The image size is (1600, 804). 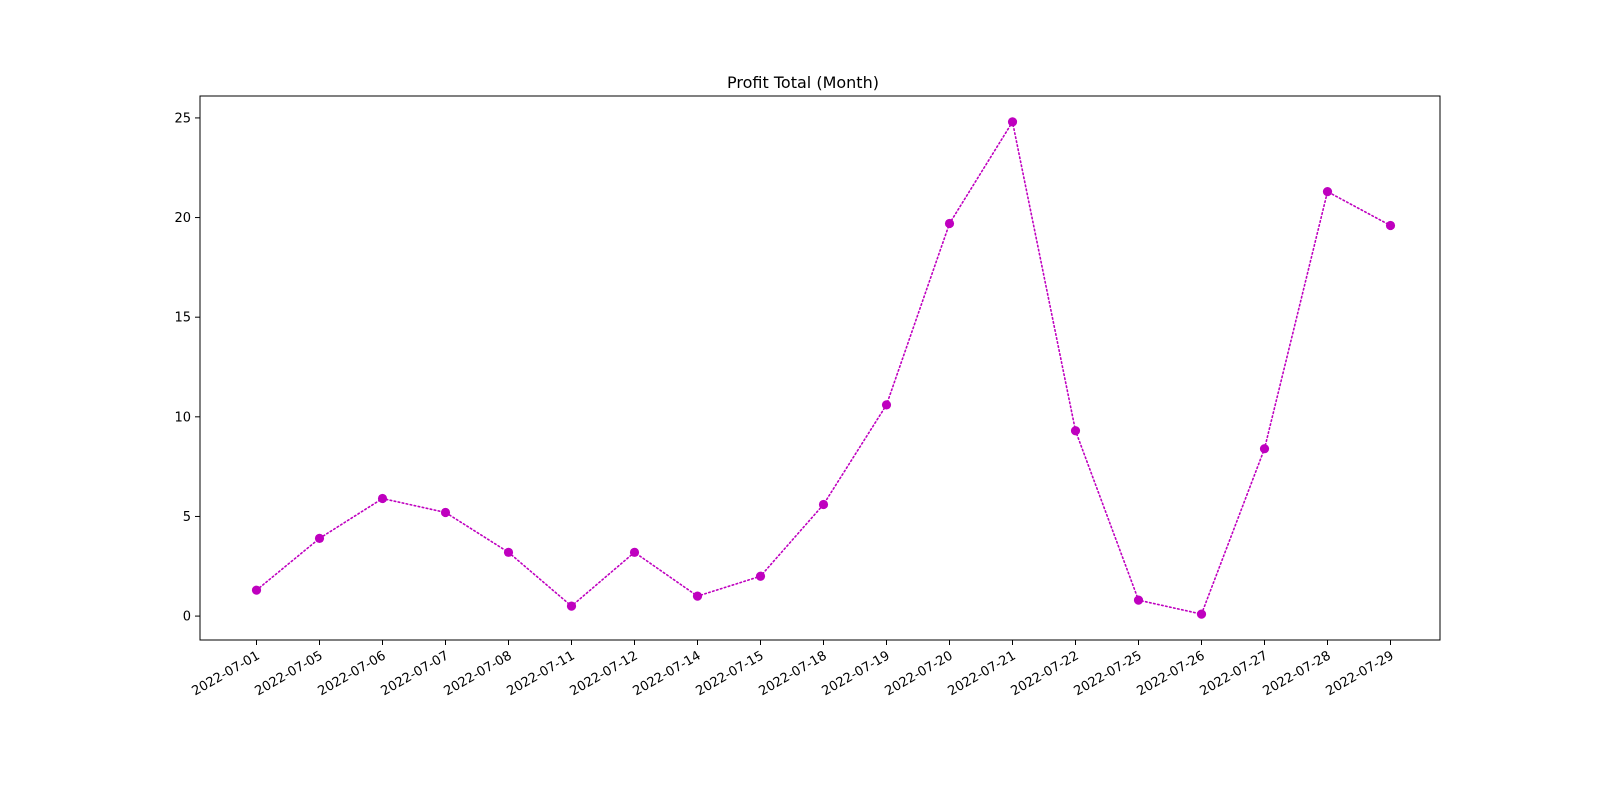 I want to click on y-tick-label: 15, so click(x=182, y=318).